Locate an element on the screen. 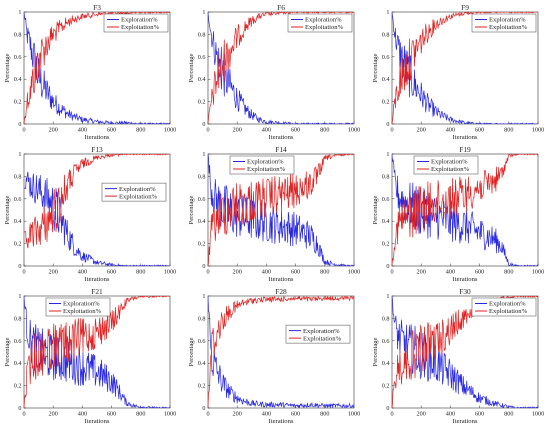 Image resolution: width=550 pixels, height=428 pixels. chart-title: F13 is located at coordinates (97, 149).